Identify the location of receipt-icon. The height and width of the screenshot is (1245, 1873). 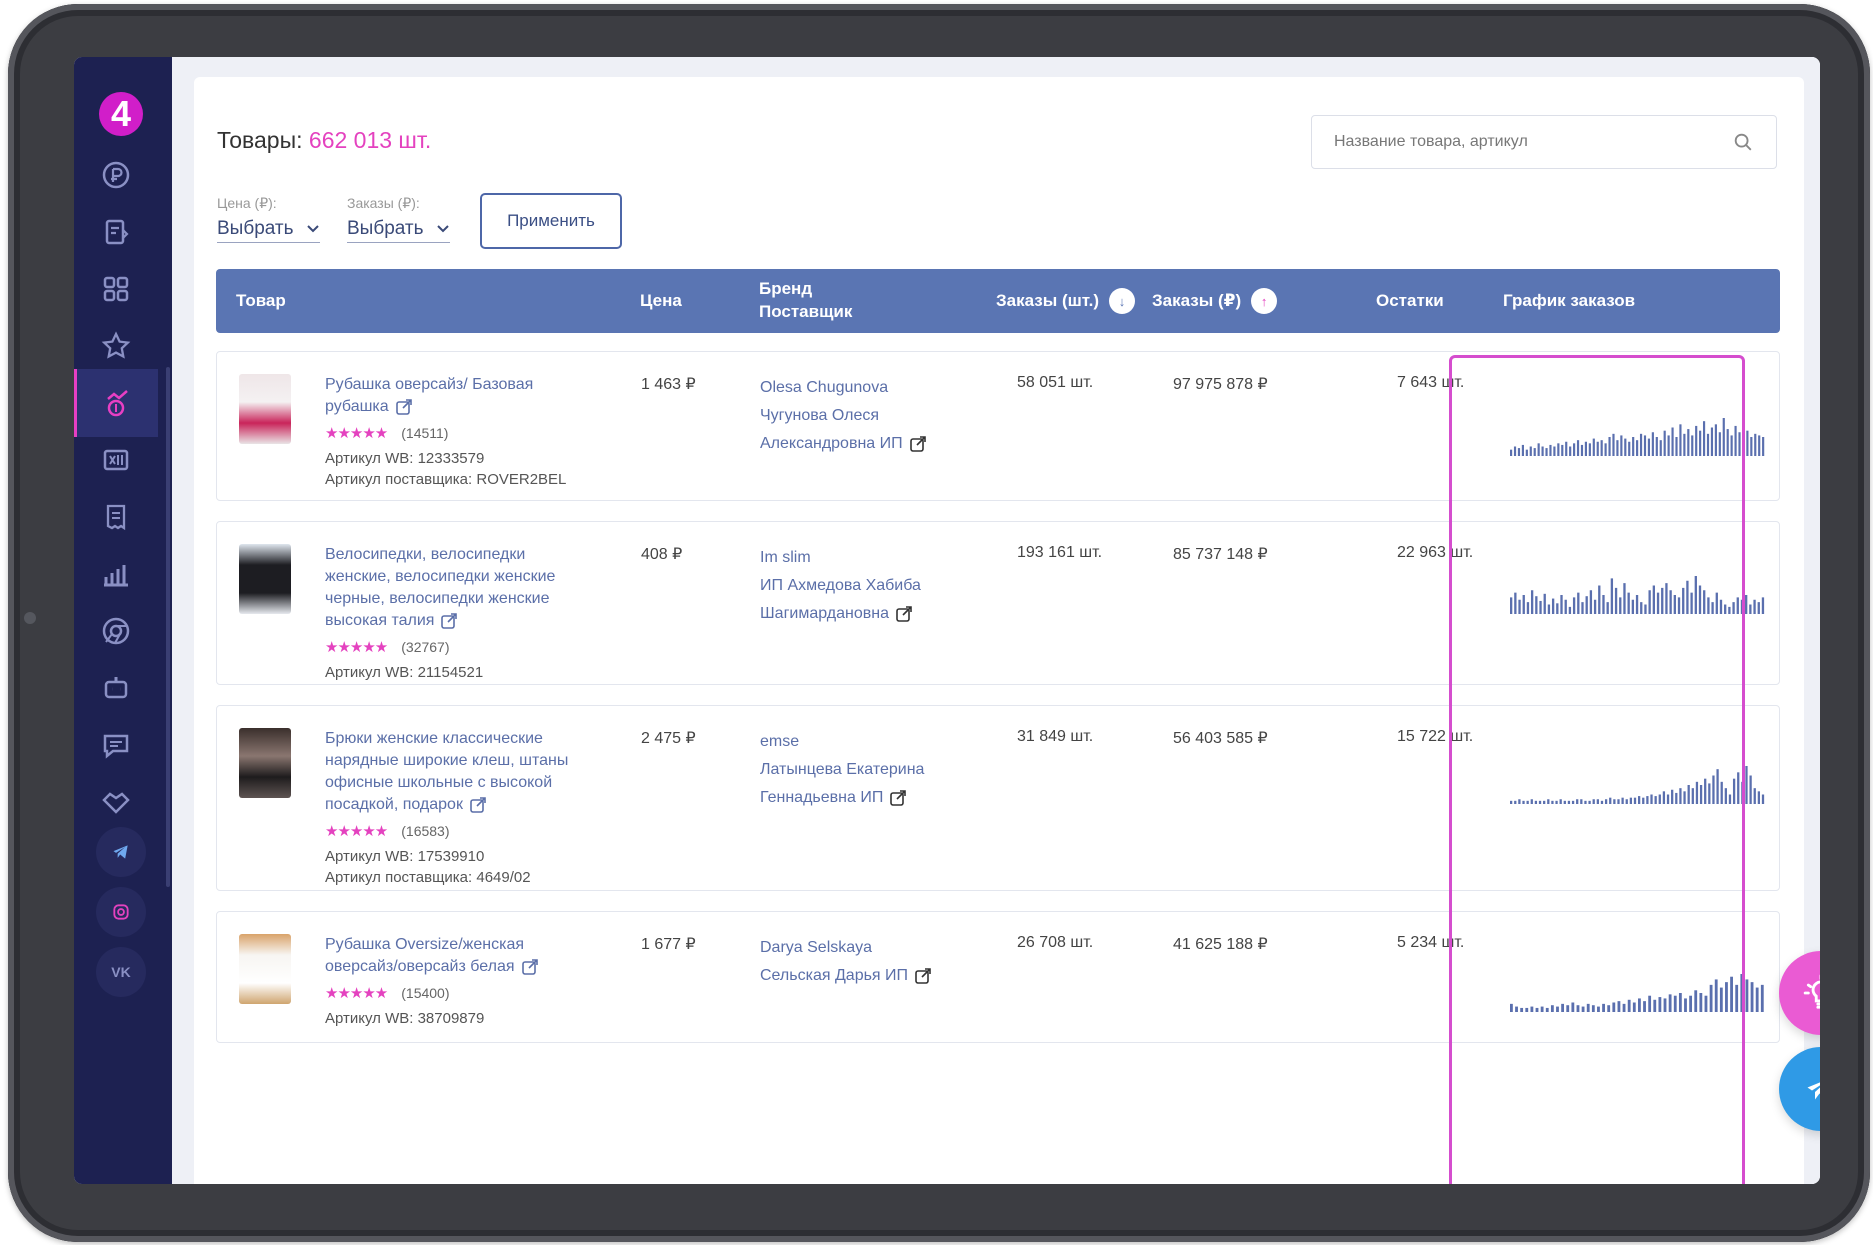
(116, 517).